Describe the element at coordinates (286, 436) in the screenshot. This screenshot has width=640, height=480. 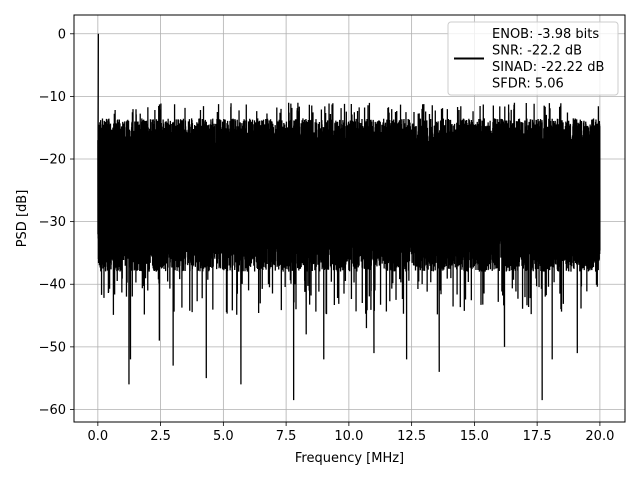
I see `x-tick-label: 7.5` at that location.